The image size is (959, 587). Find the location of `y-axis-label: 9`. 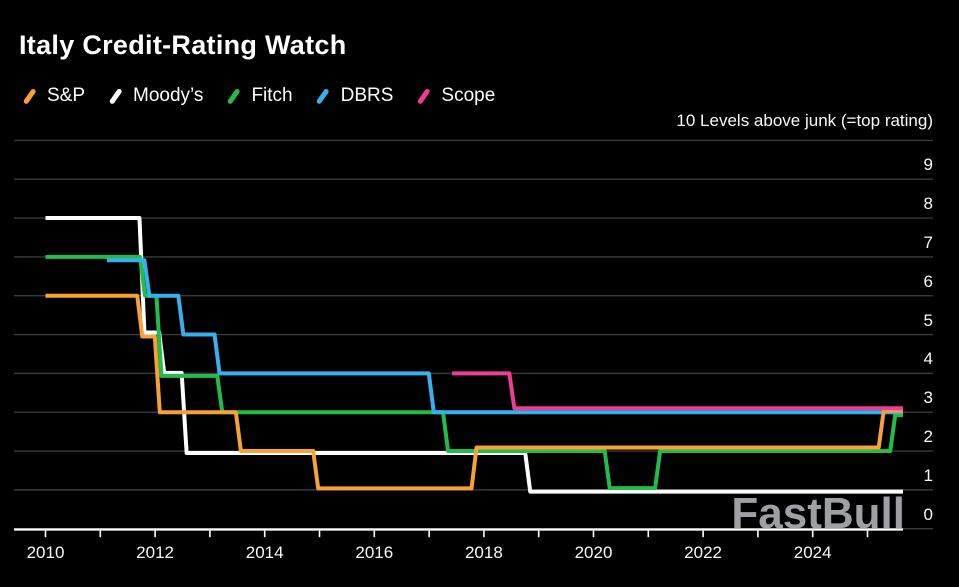

y-axis-label: 9 is located at coordinates (928, 165).